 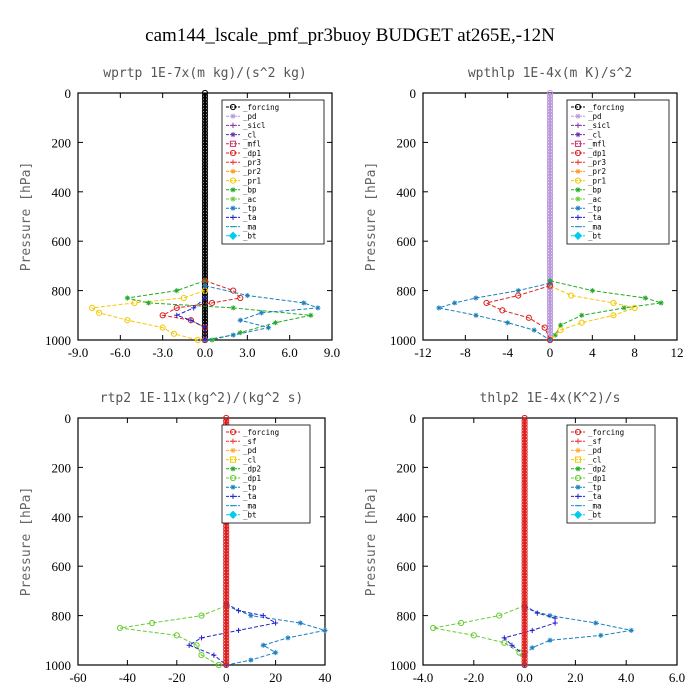 What do you see at coordinates (407, 192) in the screenshot?
I see `y-tick-label: 400` at bounding box center [407, 192].